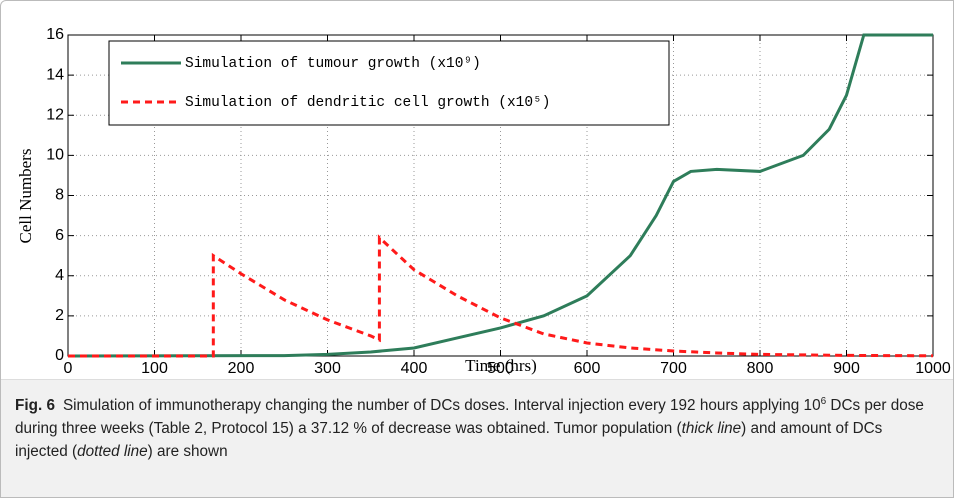  I want to click on x-tick-label: 800, so click(760, 368).